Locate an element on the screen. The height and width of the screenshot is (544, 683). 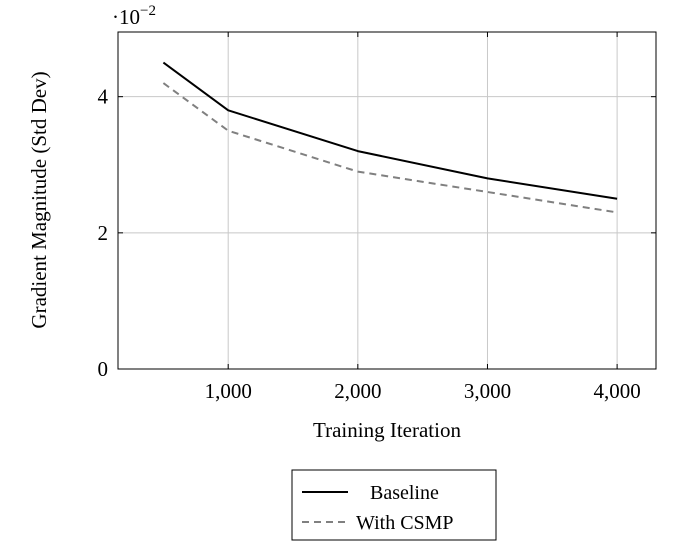
y-tick-label: 2 is located at coordinates (103, 233).